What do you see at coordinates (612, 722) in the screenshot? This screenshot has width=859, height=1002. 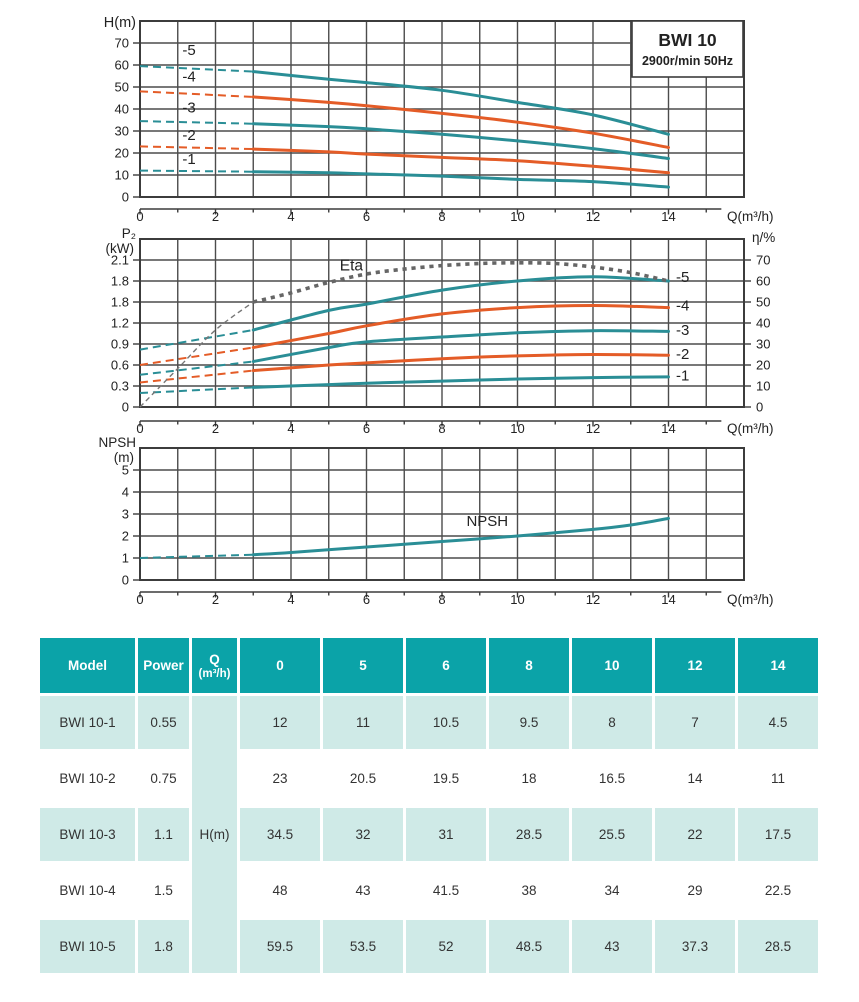 I see `value-cell: 8` at bounding box center [612, 722].